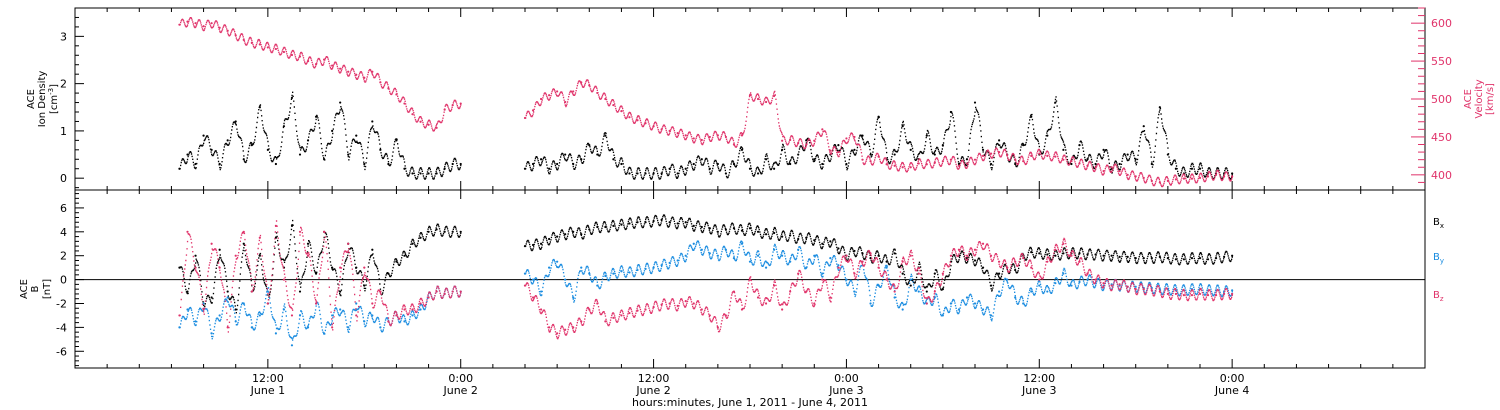 The image size is (1500, 410). Describe the element at coordinates (1038, 390) in the screenshot. I see `x-tick-date-label: June 3` at that location.